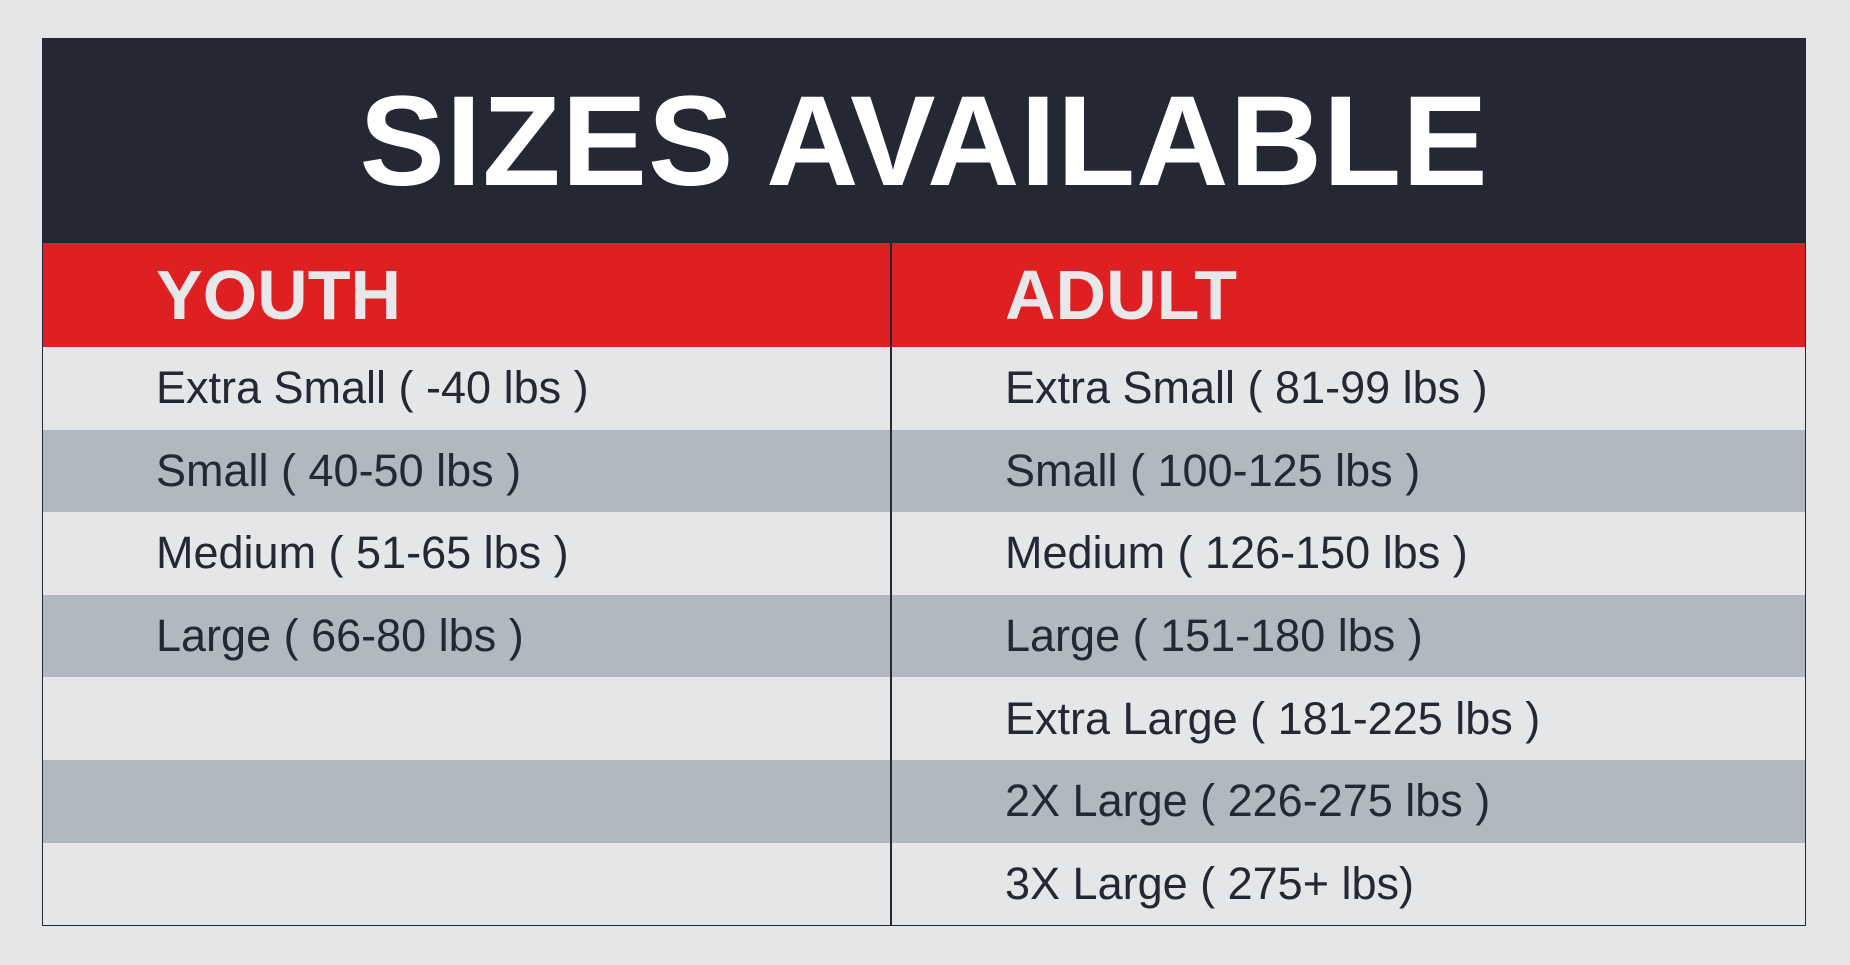 Image resolution: width=1850 pixels, height=965 pixels. I want to click on youth-cell: Extra Small ( -40 lbs ), so click(372, 388).